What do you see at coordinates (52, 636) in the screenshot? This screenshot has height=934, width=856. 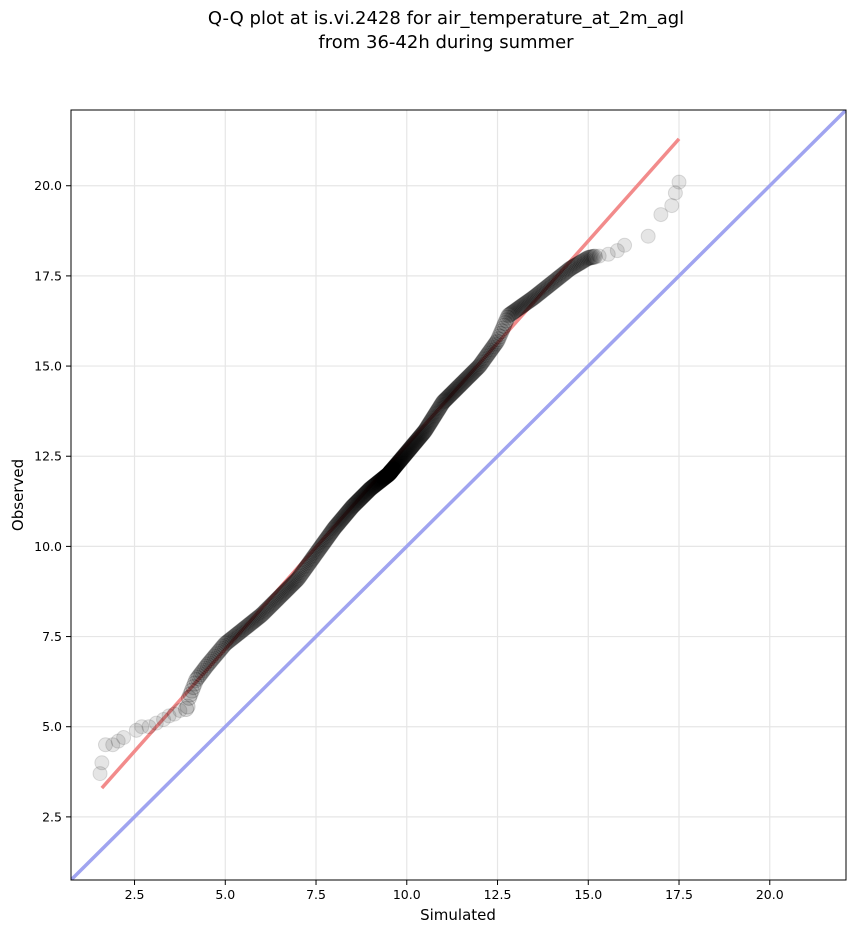 I see `y-tick-label: 7.5` at bounding box center [52, 636].